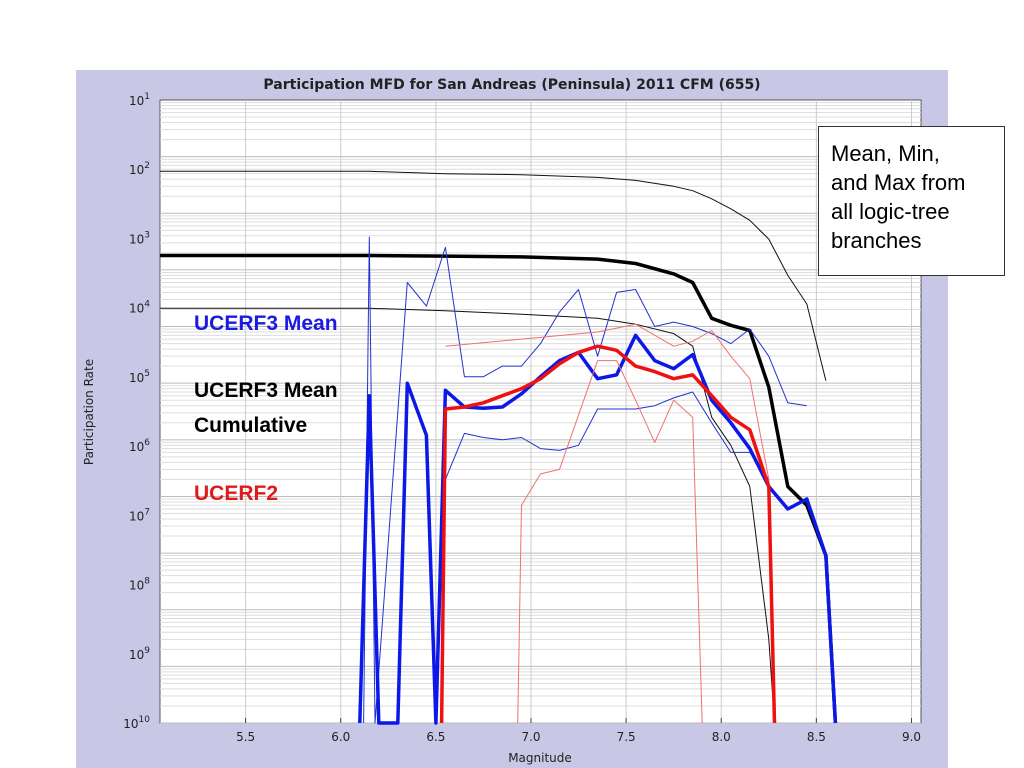  I want to click on x-tick-label: 8.5, so click(816, 737).